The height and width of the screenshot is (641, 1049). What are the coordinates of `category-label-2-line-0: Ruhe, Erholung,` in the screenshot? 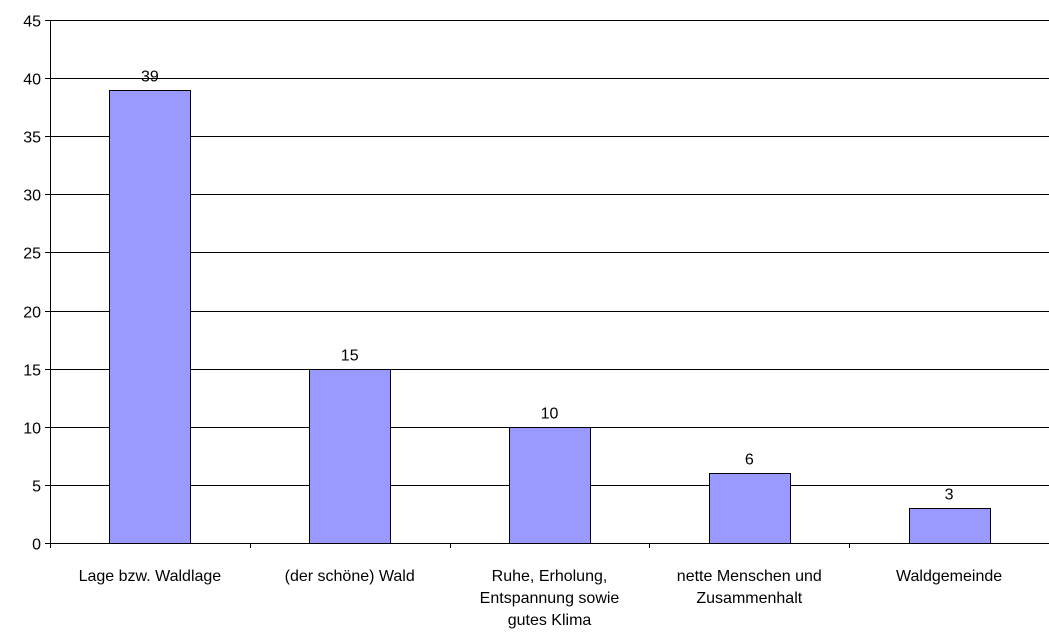 It's located at (550, 576).